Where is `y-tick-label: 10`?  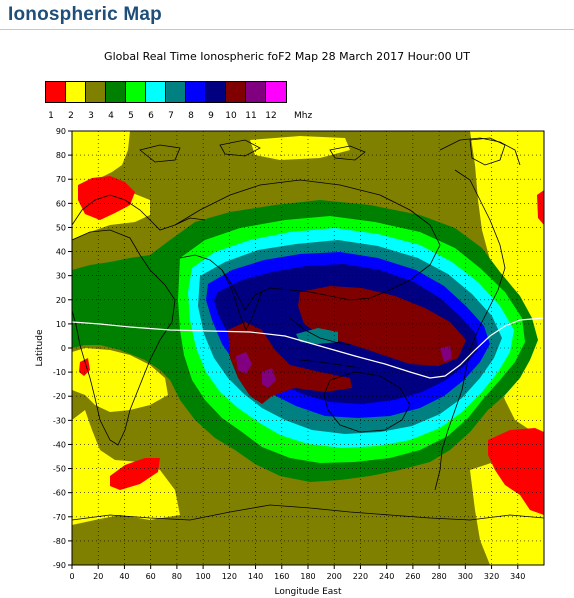 y-tick-label: 10 is located at coordinates (61, 324).